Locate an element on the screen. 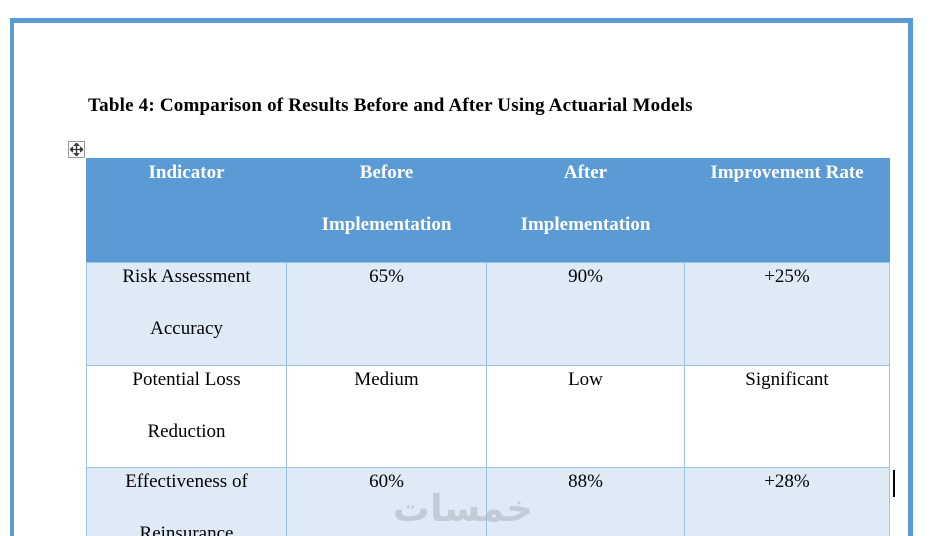 This screenshot has height=536, width=931. cell-improvement: +28% is located at coordinates (787, 501).